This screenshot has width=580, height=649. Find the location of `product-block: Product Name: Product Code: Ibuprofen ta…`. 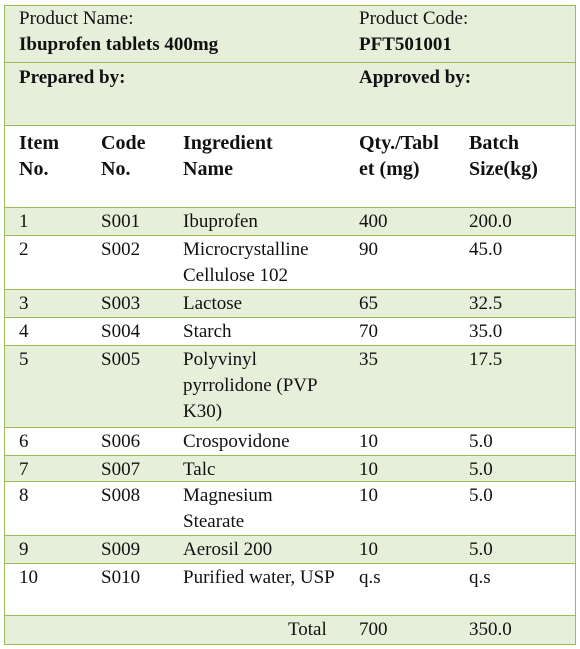

product-block: Product Name: Product Code: Ibuprofen ta… is located at coordinates (290, 34).